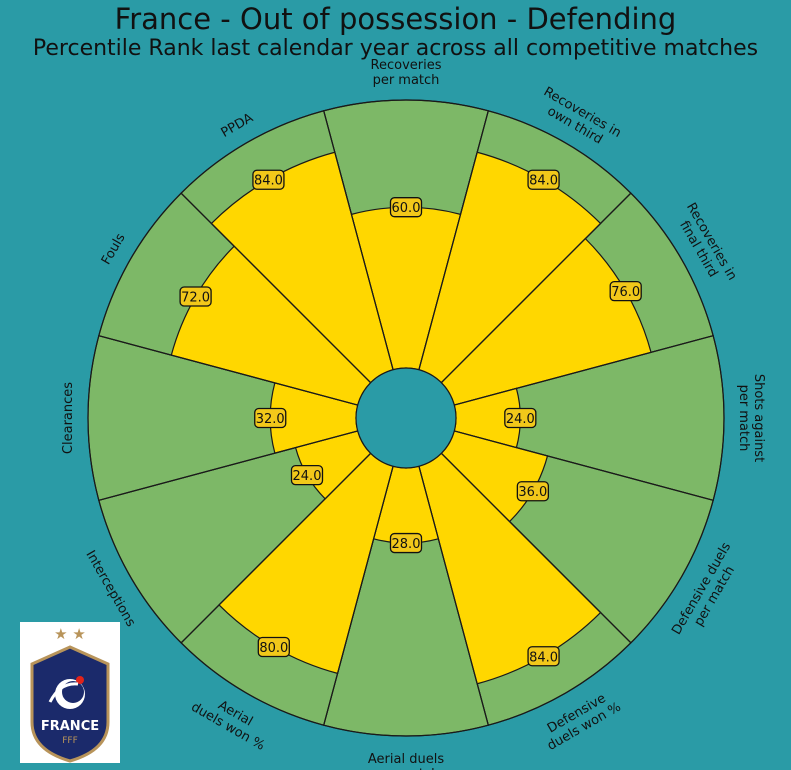 Image resolution: width=791 pixels, height=770 pixels. I want to click on svg-text: 32.0, so click(270, 419).